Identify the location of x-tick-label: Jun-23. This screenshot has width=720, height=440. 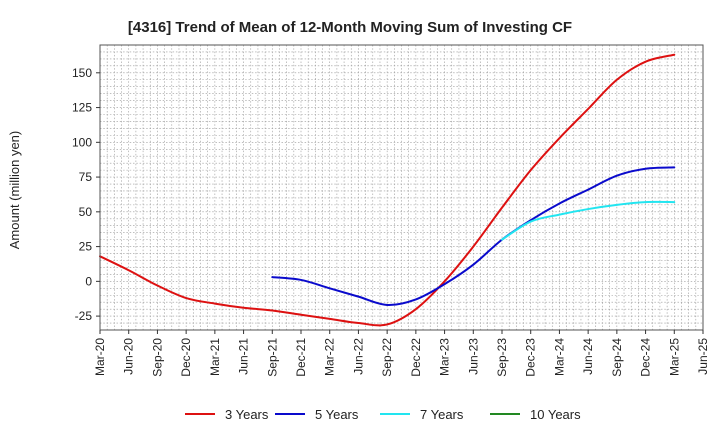
(473, 356).